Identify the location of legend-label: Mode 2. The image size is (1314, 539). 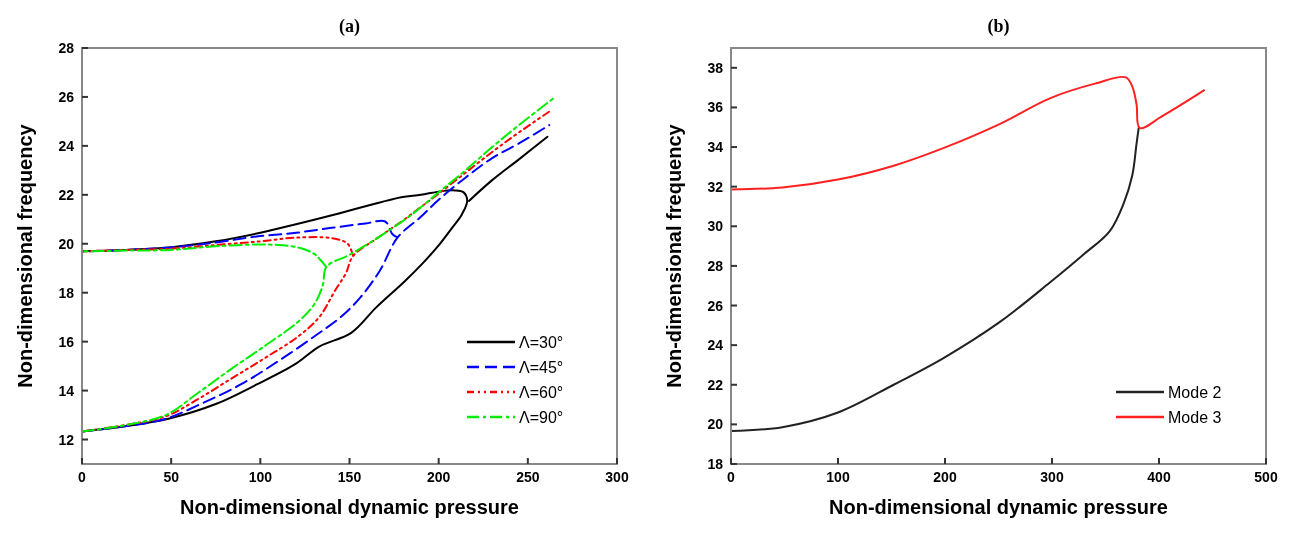
(1195, 392).